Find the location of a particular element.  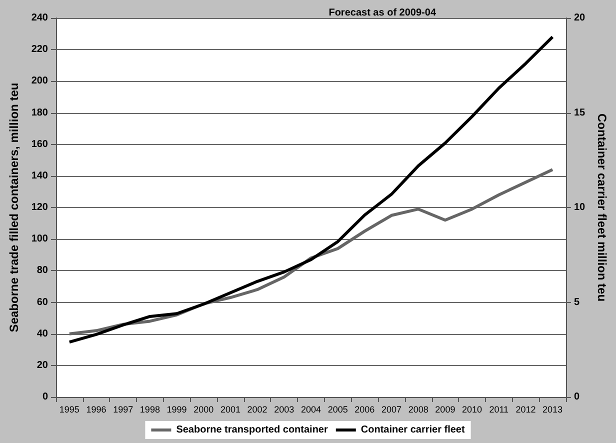

y2-tick-label: 10 is located at coordinates (580, 207).